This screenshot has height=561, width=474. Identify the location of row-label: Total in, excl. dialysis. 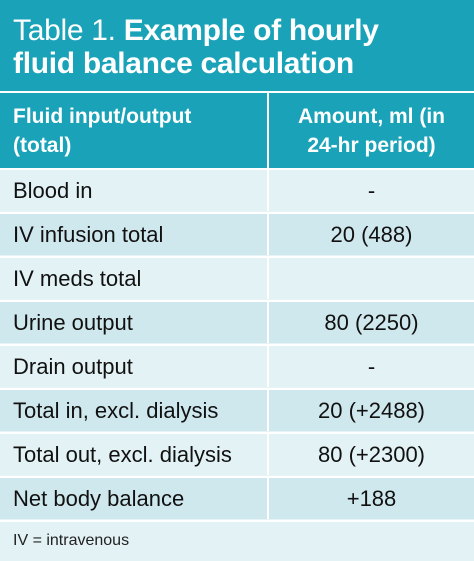
(116, 410).